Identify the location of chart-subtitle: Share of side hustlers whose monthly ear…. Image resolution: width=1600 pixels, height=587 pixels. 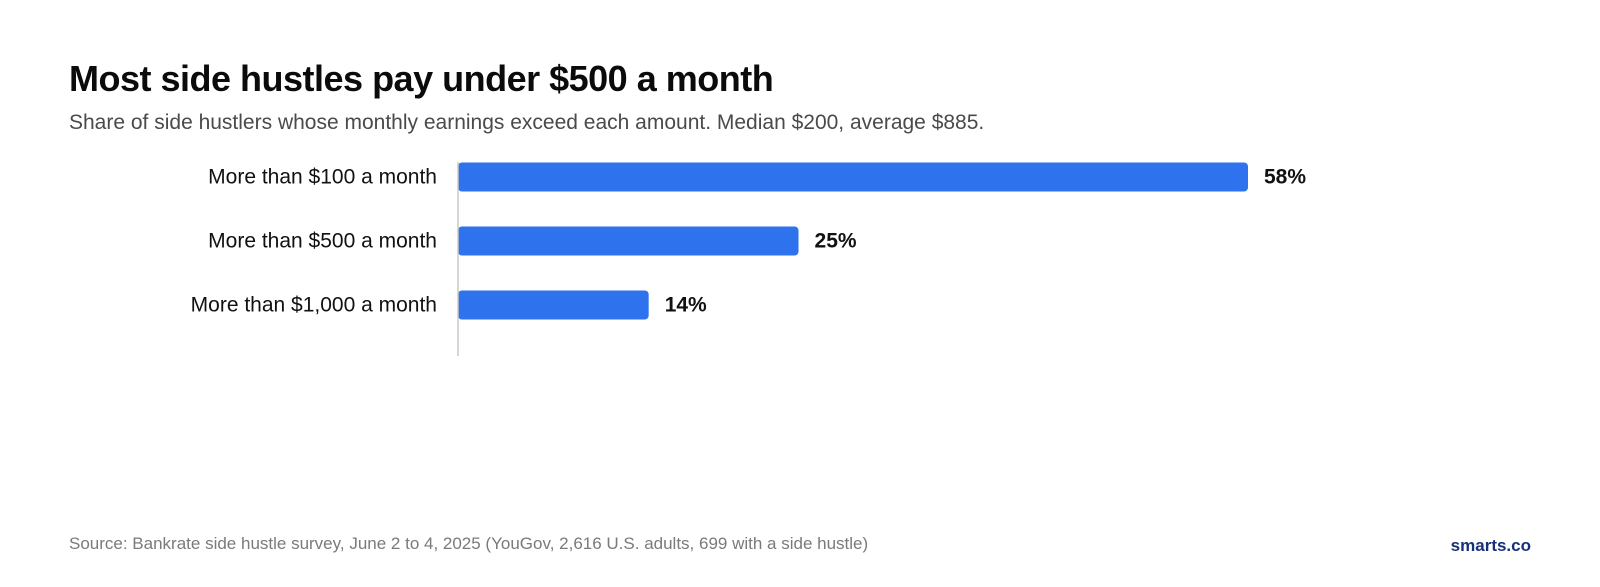
(527, 122).